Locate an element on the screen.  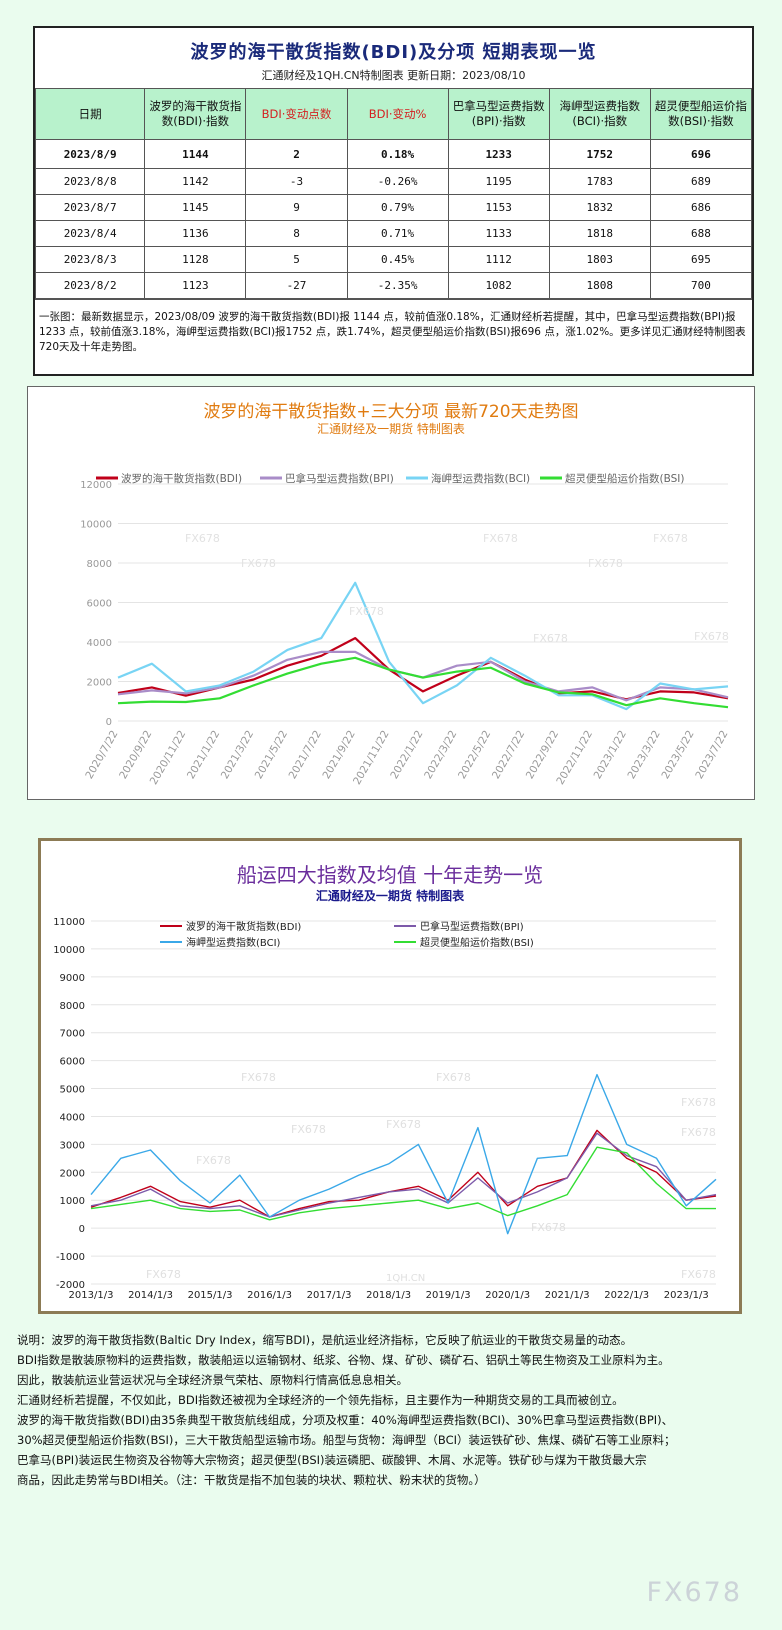
cell-bsi: 688 is located at coordinates (701, 233).